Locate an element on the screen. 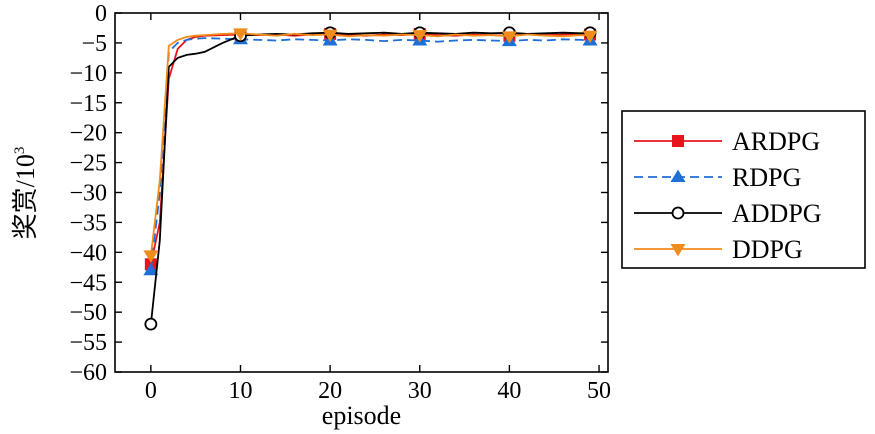 The height and width of the screenshot is (434, 875). legend-label: DDPG is located at coordinates (767, 249).